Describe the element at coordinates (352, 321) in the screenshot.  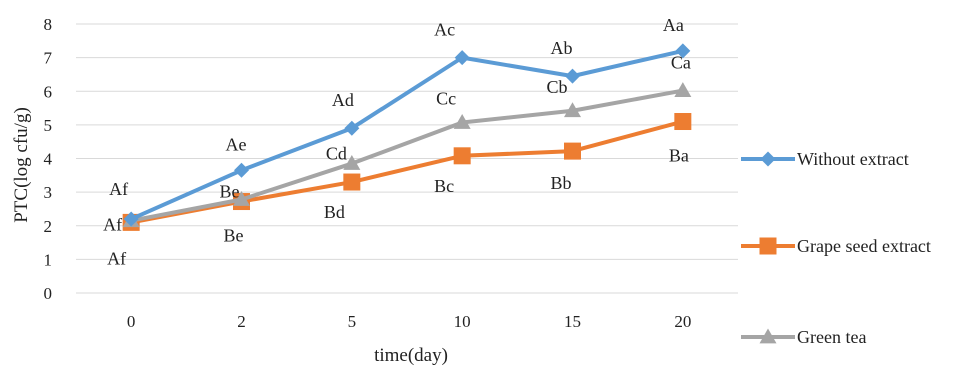
I see `x-tick-label-5: 5` at that location.